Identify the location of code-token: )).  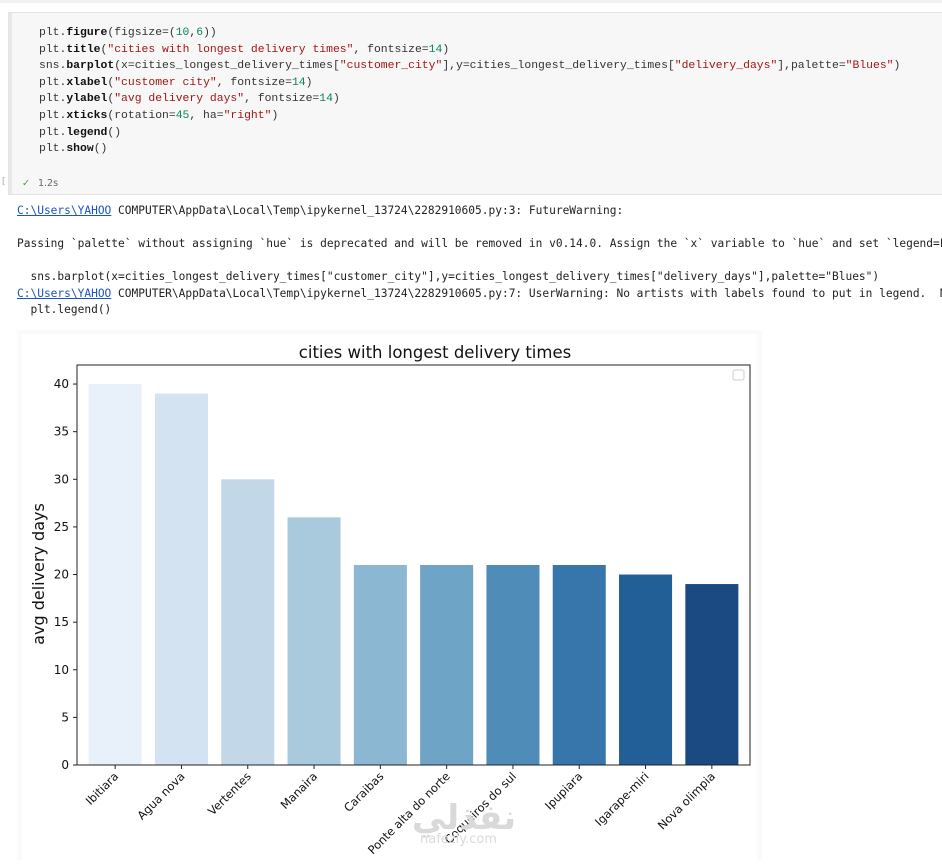
(210, 33).